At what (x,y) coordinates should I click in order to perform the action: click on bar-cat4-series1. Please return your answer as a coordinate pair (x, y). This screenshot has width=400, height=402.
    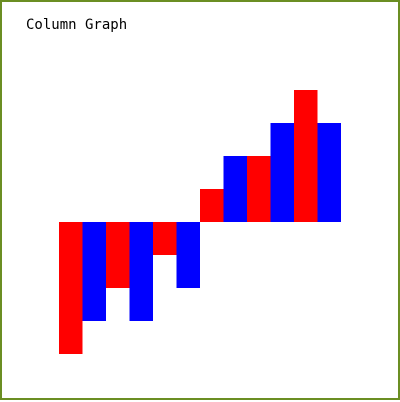
    Looking at the image, I should click on (212, 205).